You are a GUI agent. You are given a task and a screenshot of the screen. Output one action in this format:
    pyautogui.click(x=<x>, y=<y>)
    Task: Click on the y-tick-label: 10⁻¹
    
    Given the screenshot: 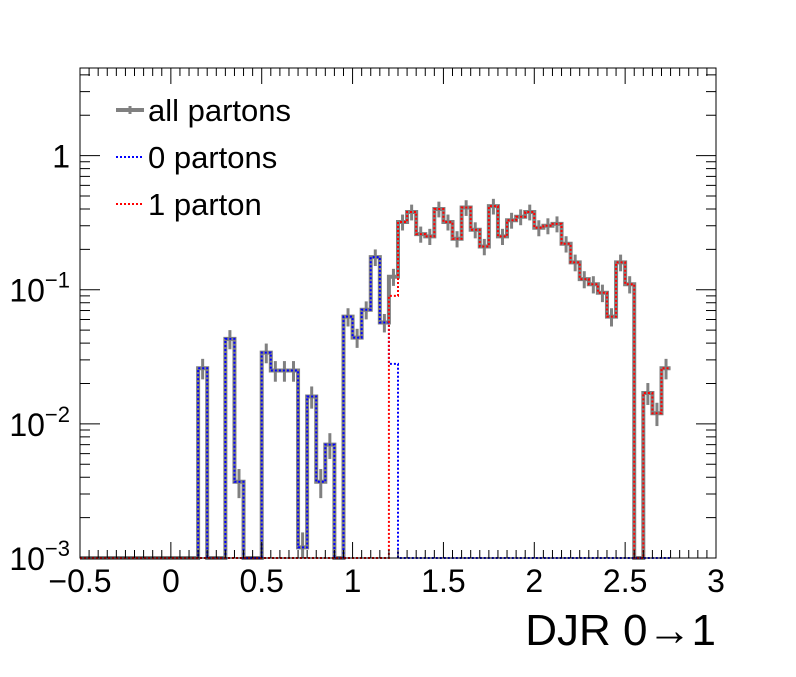 What is the action you would take?
    pyautogui.click(x=39, y=288)
    